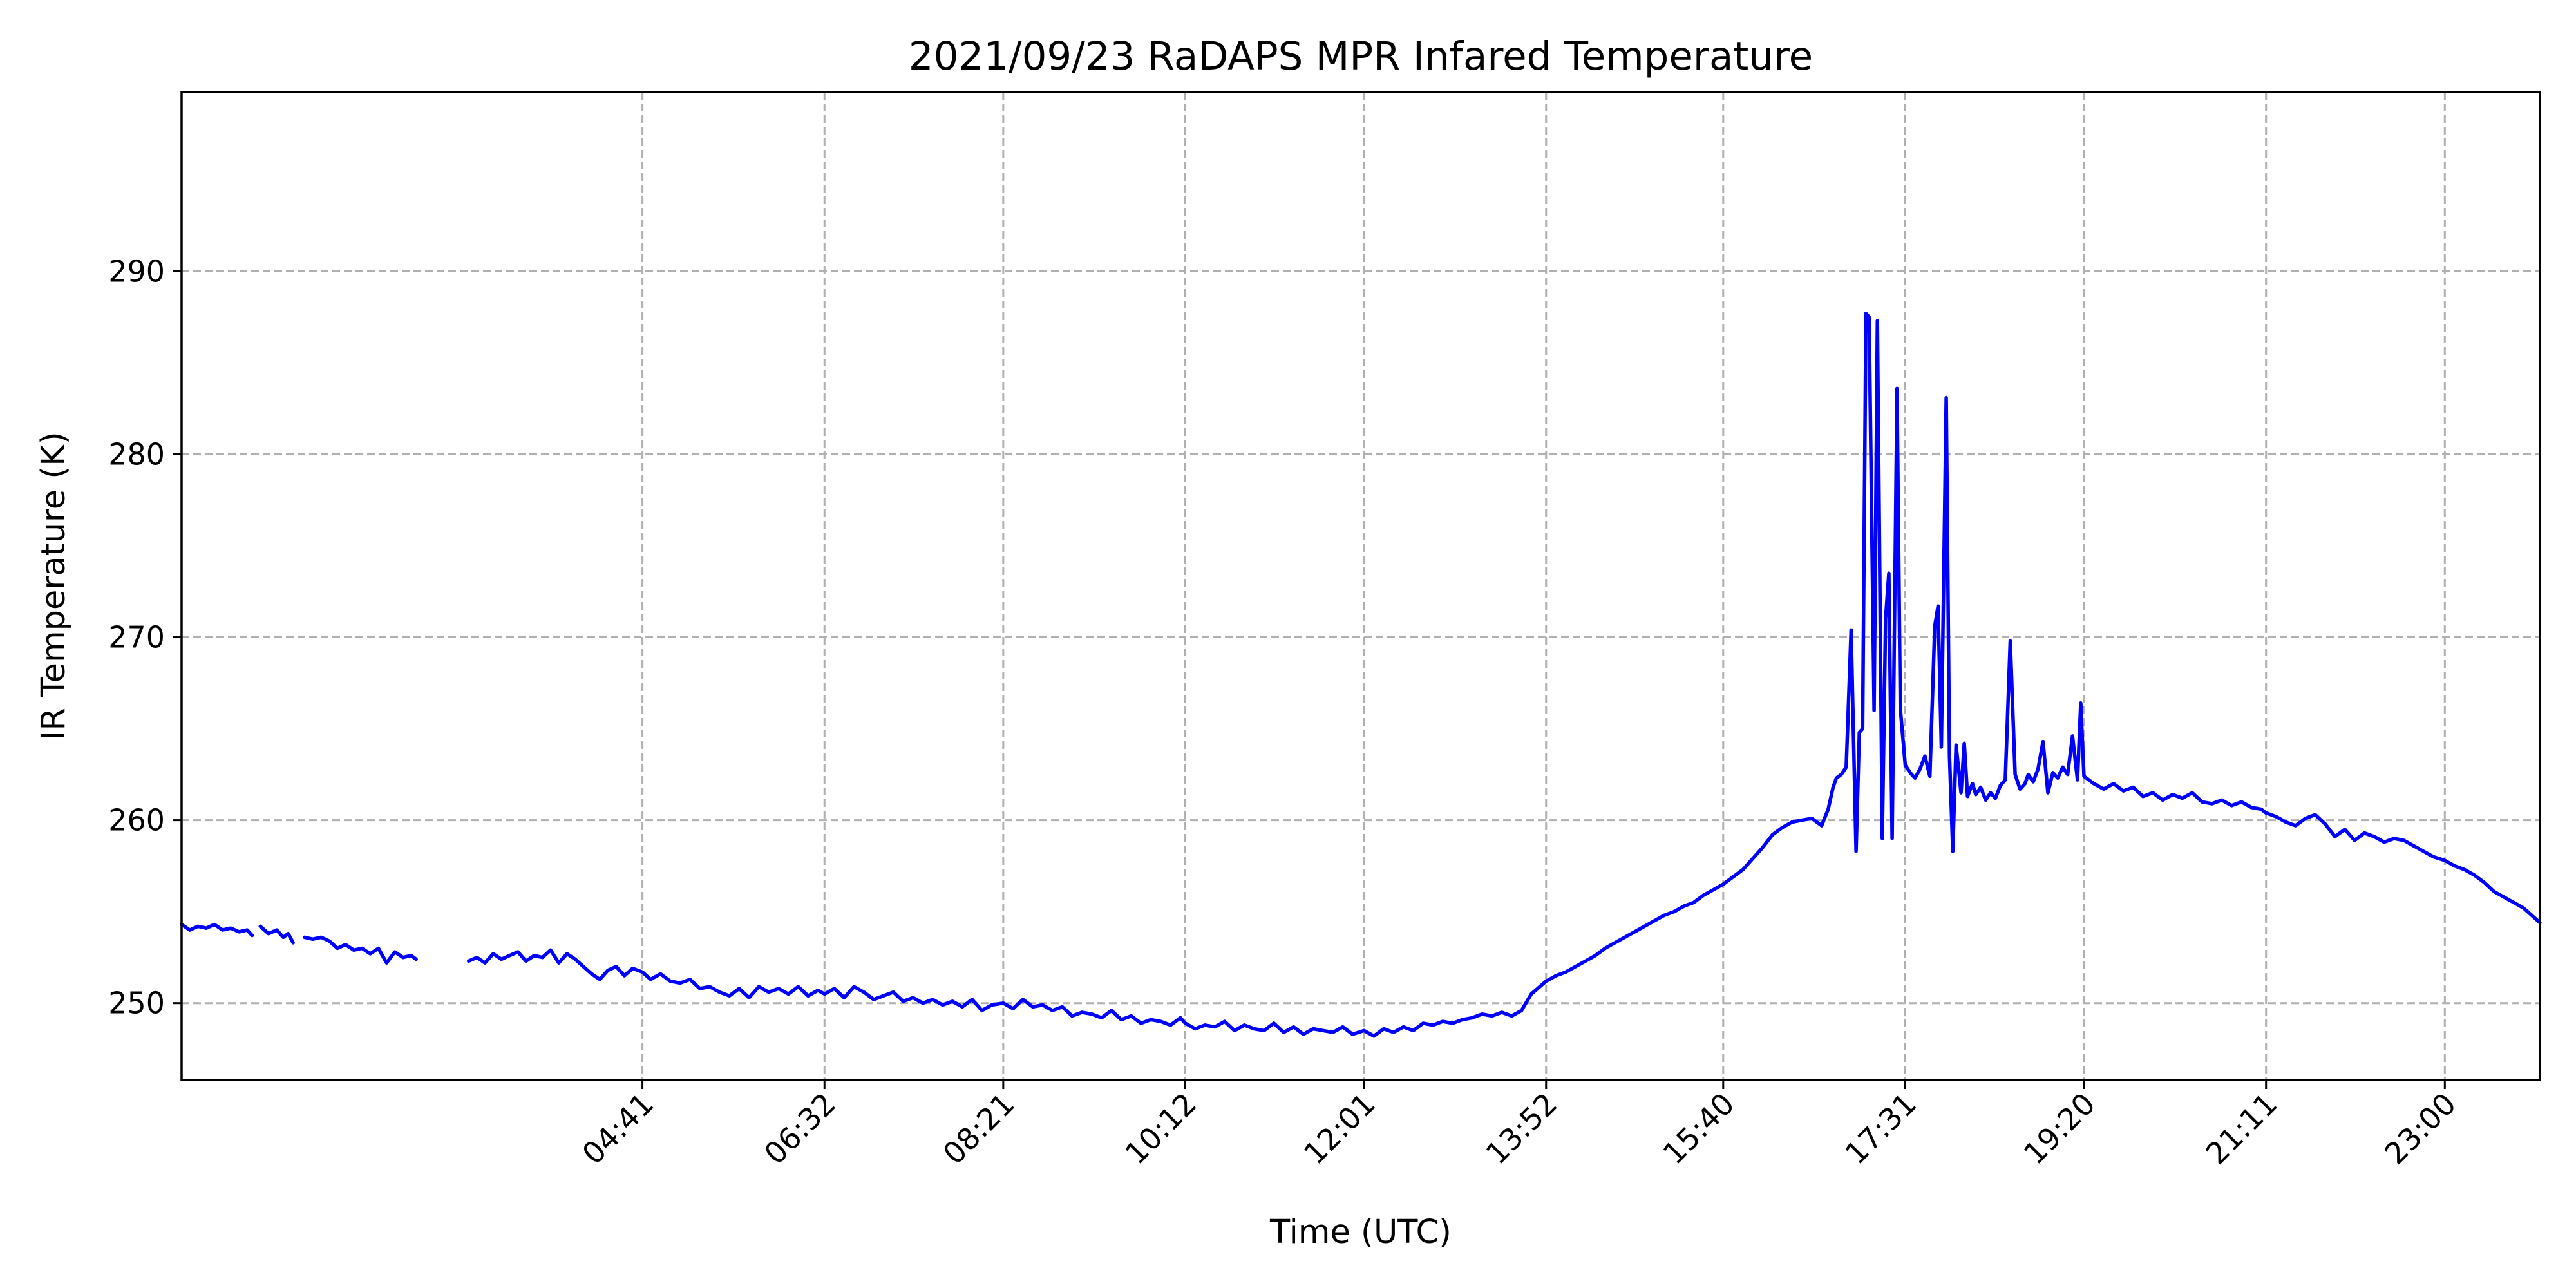 The width and height of the screenshot is (2576, 1288). I want to click on x-tick-label: 19:20, so click(2059, 1128).